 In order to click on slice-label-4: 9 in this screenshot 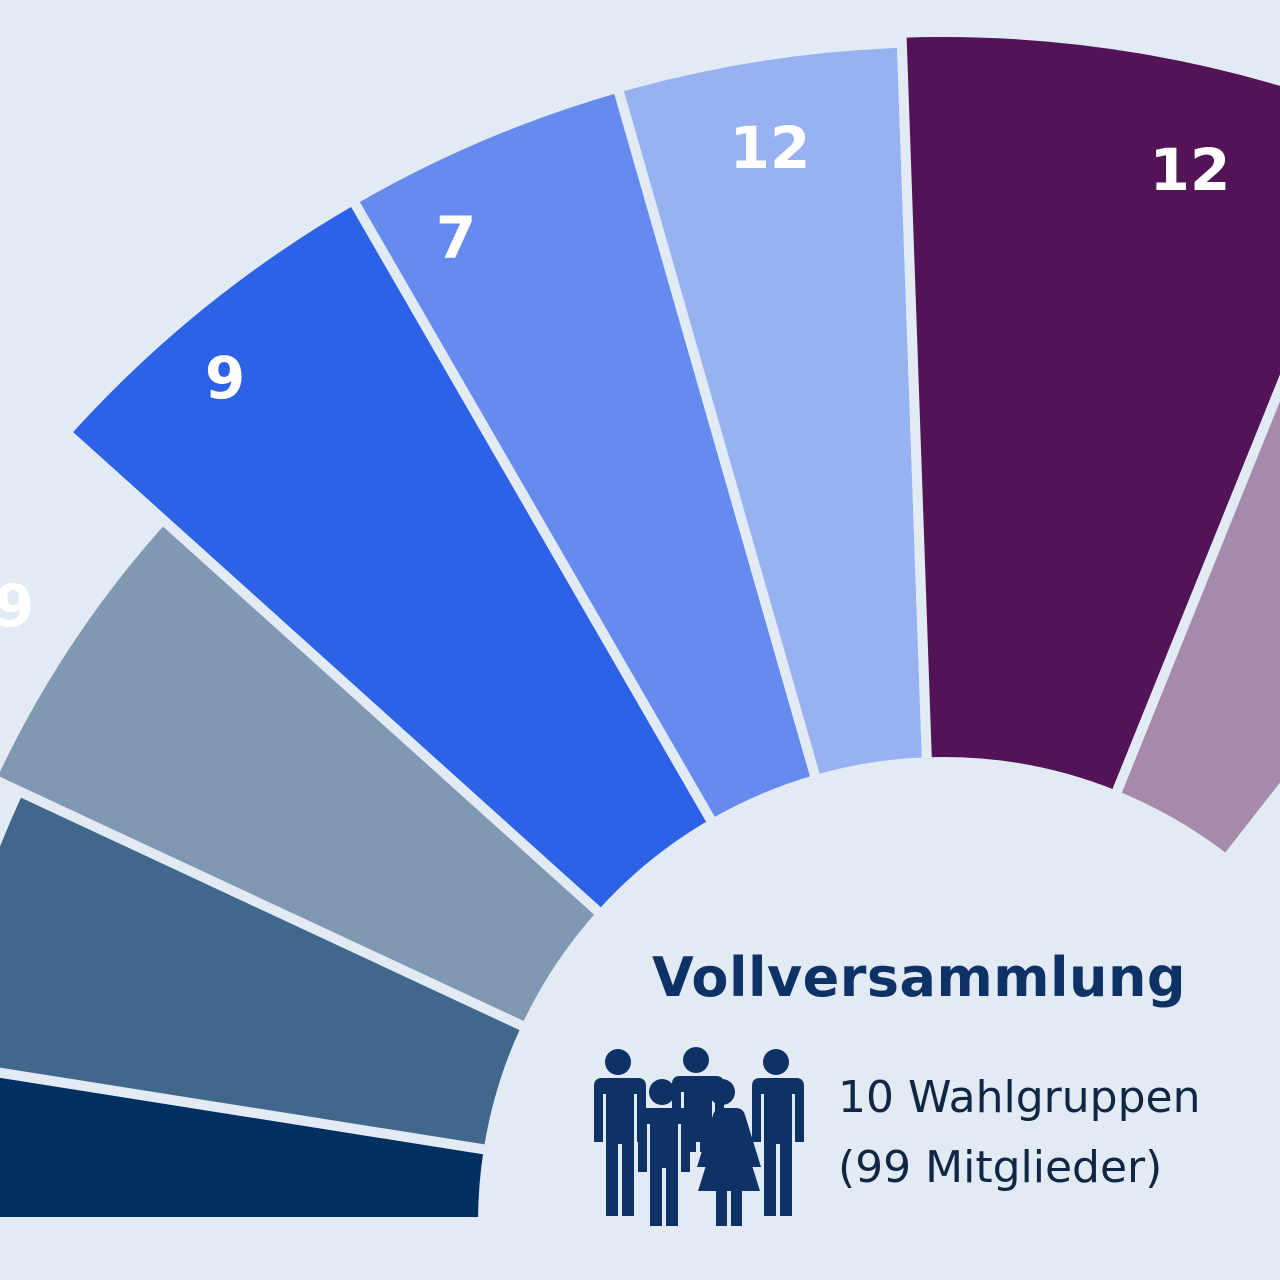, I will do `click(225, 378)`.